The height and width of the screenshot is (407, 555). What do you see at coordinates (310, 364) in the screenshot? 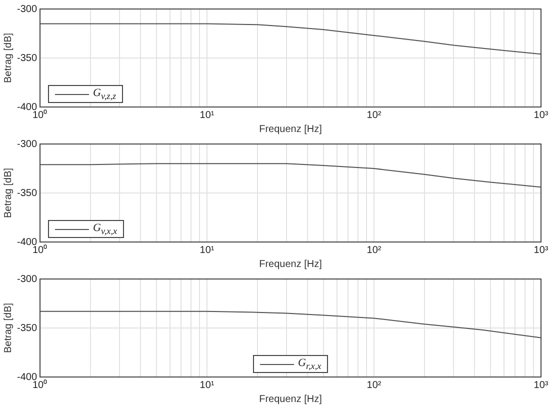
I see `legend-label: G$_{r,x,x}$` at bounding box center [310, 364].